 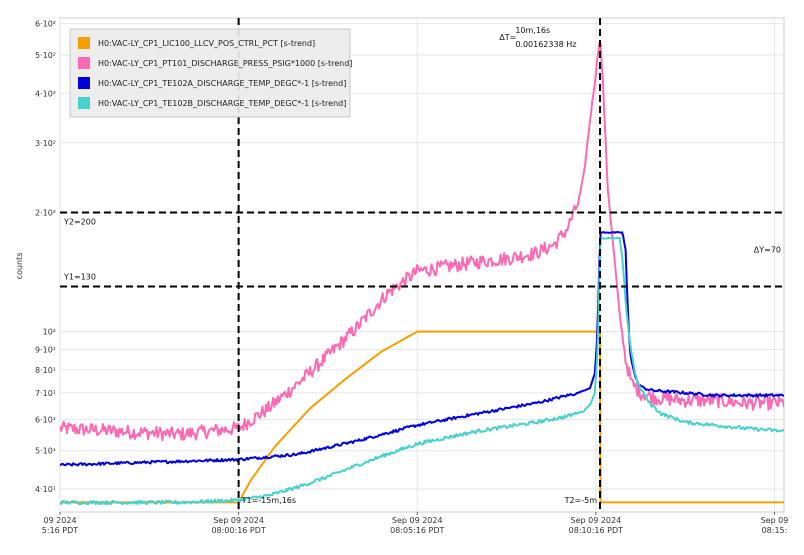 I want to click on x-tick-label: 08:15:, so click(x=775, y=530).